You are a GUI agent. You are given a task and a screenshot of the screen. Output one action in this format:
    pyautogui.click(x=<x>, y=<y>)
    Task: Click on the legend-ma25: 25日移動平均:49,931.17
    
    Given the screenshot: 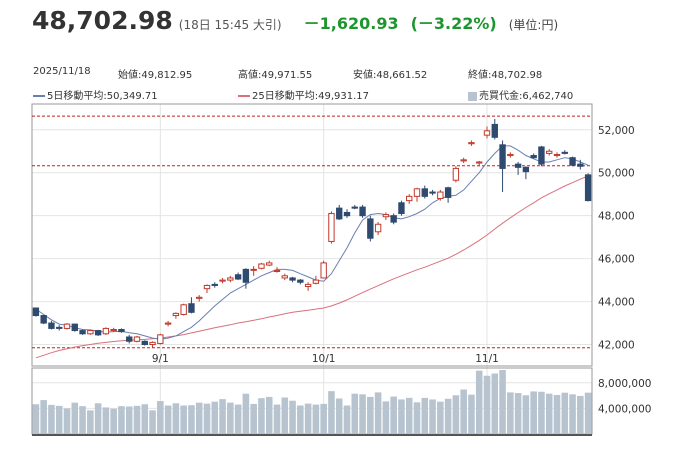 What is the action you would take?
    pyautogui.click(x=303, y=94)
    